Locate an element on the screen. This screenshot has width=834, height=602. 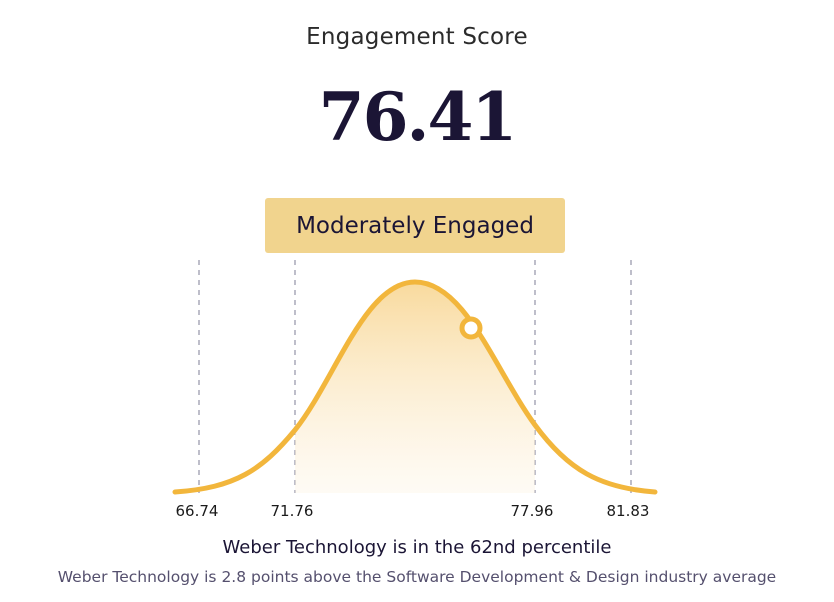
page-title: Engagement Score is located at coordinates (417, 37).